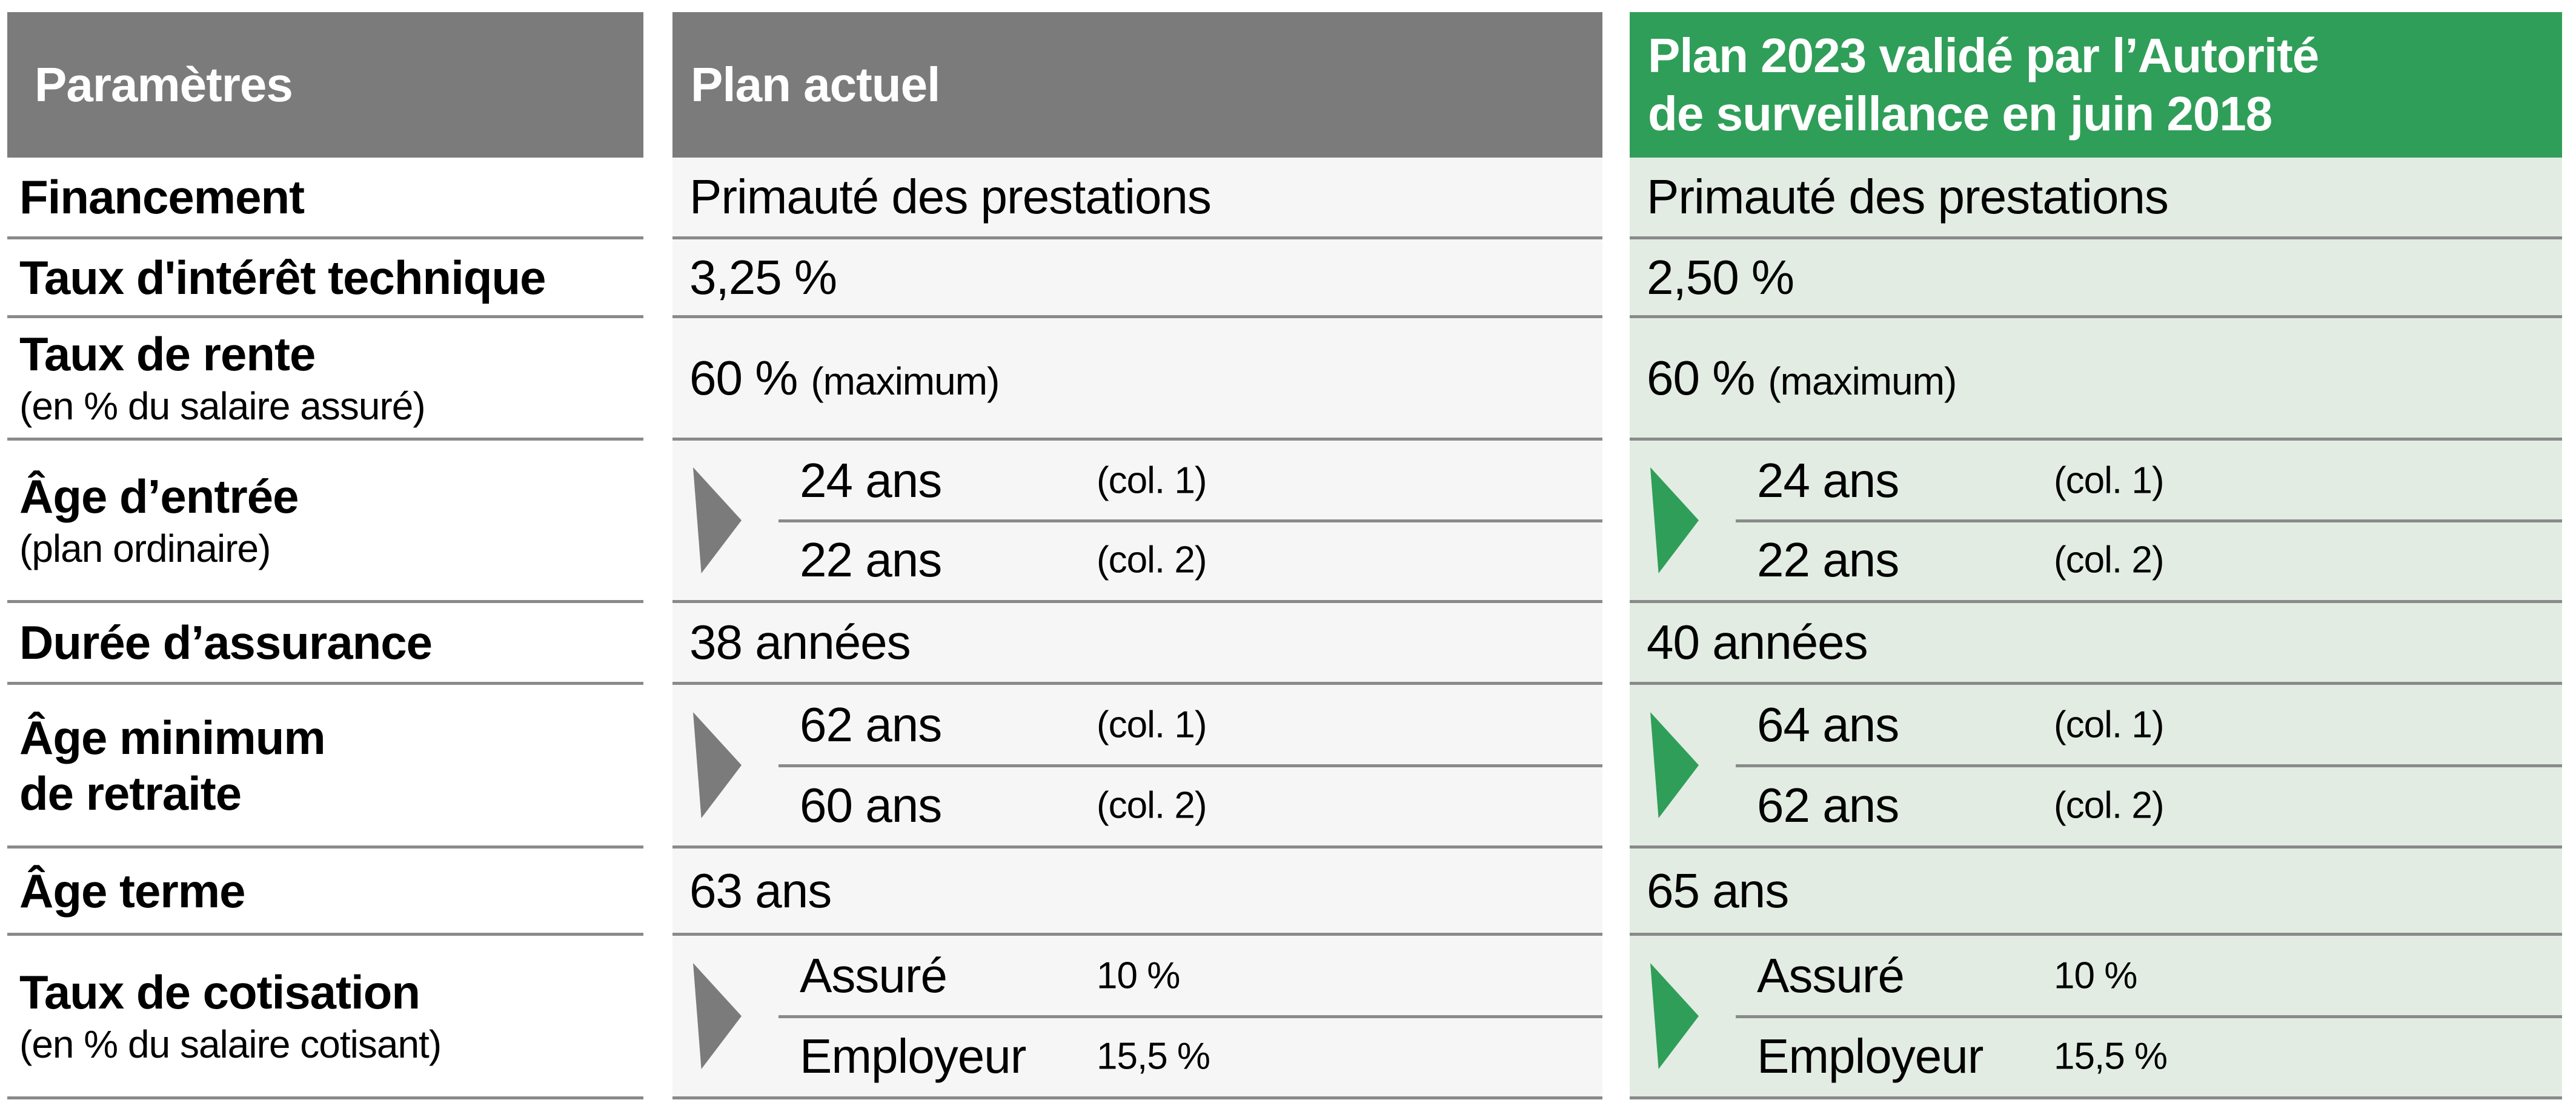 This screenshot has width=2576, height=1117. I want to click on cell-taux-interet-2023: 2,50 %, so click(2096, 278).